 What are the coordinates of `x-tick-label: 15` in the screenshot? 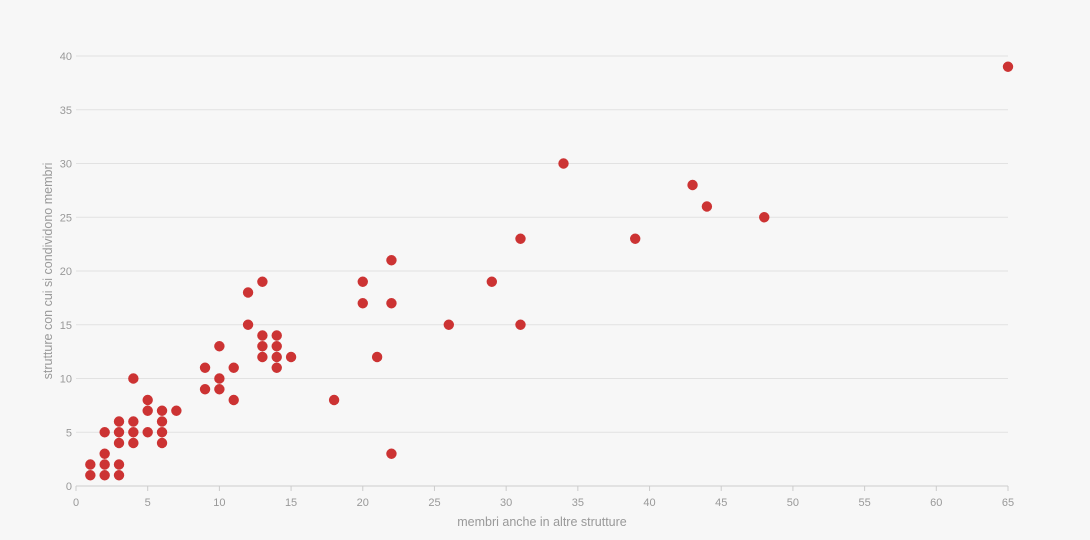 It's located at (291, 503).